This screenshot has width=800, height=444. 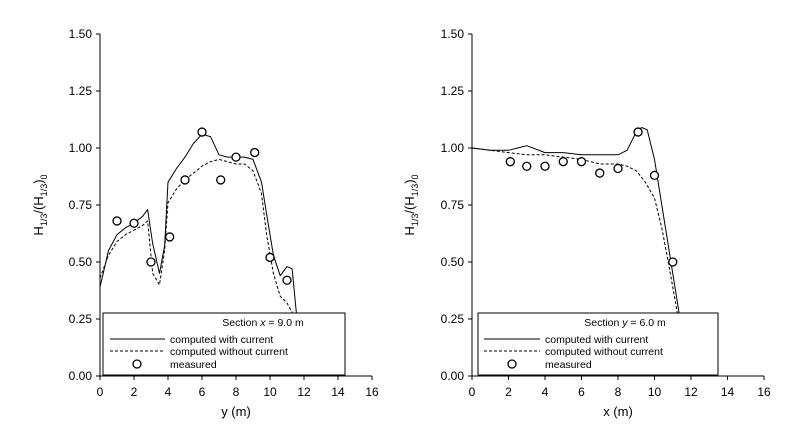 What do you see at coordinates (581, 262) in the screenshot?
I see `right-without-current-line` at bounding box center [581, 262].